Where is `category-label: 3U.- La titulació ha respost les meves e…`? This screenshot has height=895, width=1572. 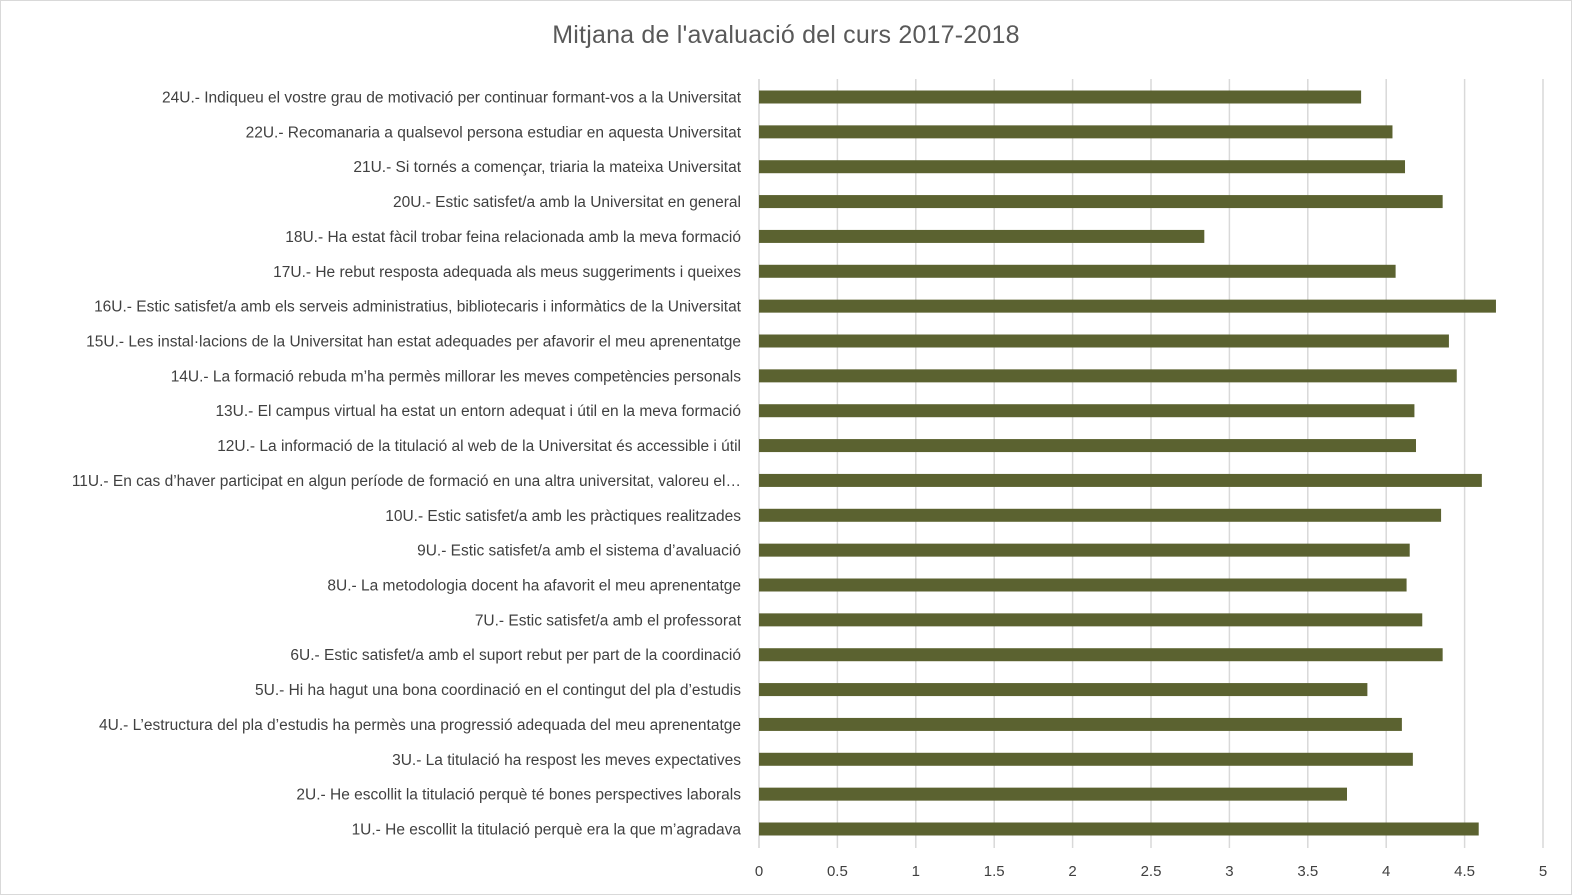
category-label: 3U.- La titulació ha respost les meves e… is located at coordinates (566, 760).